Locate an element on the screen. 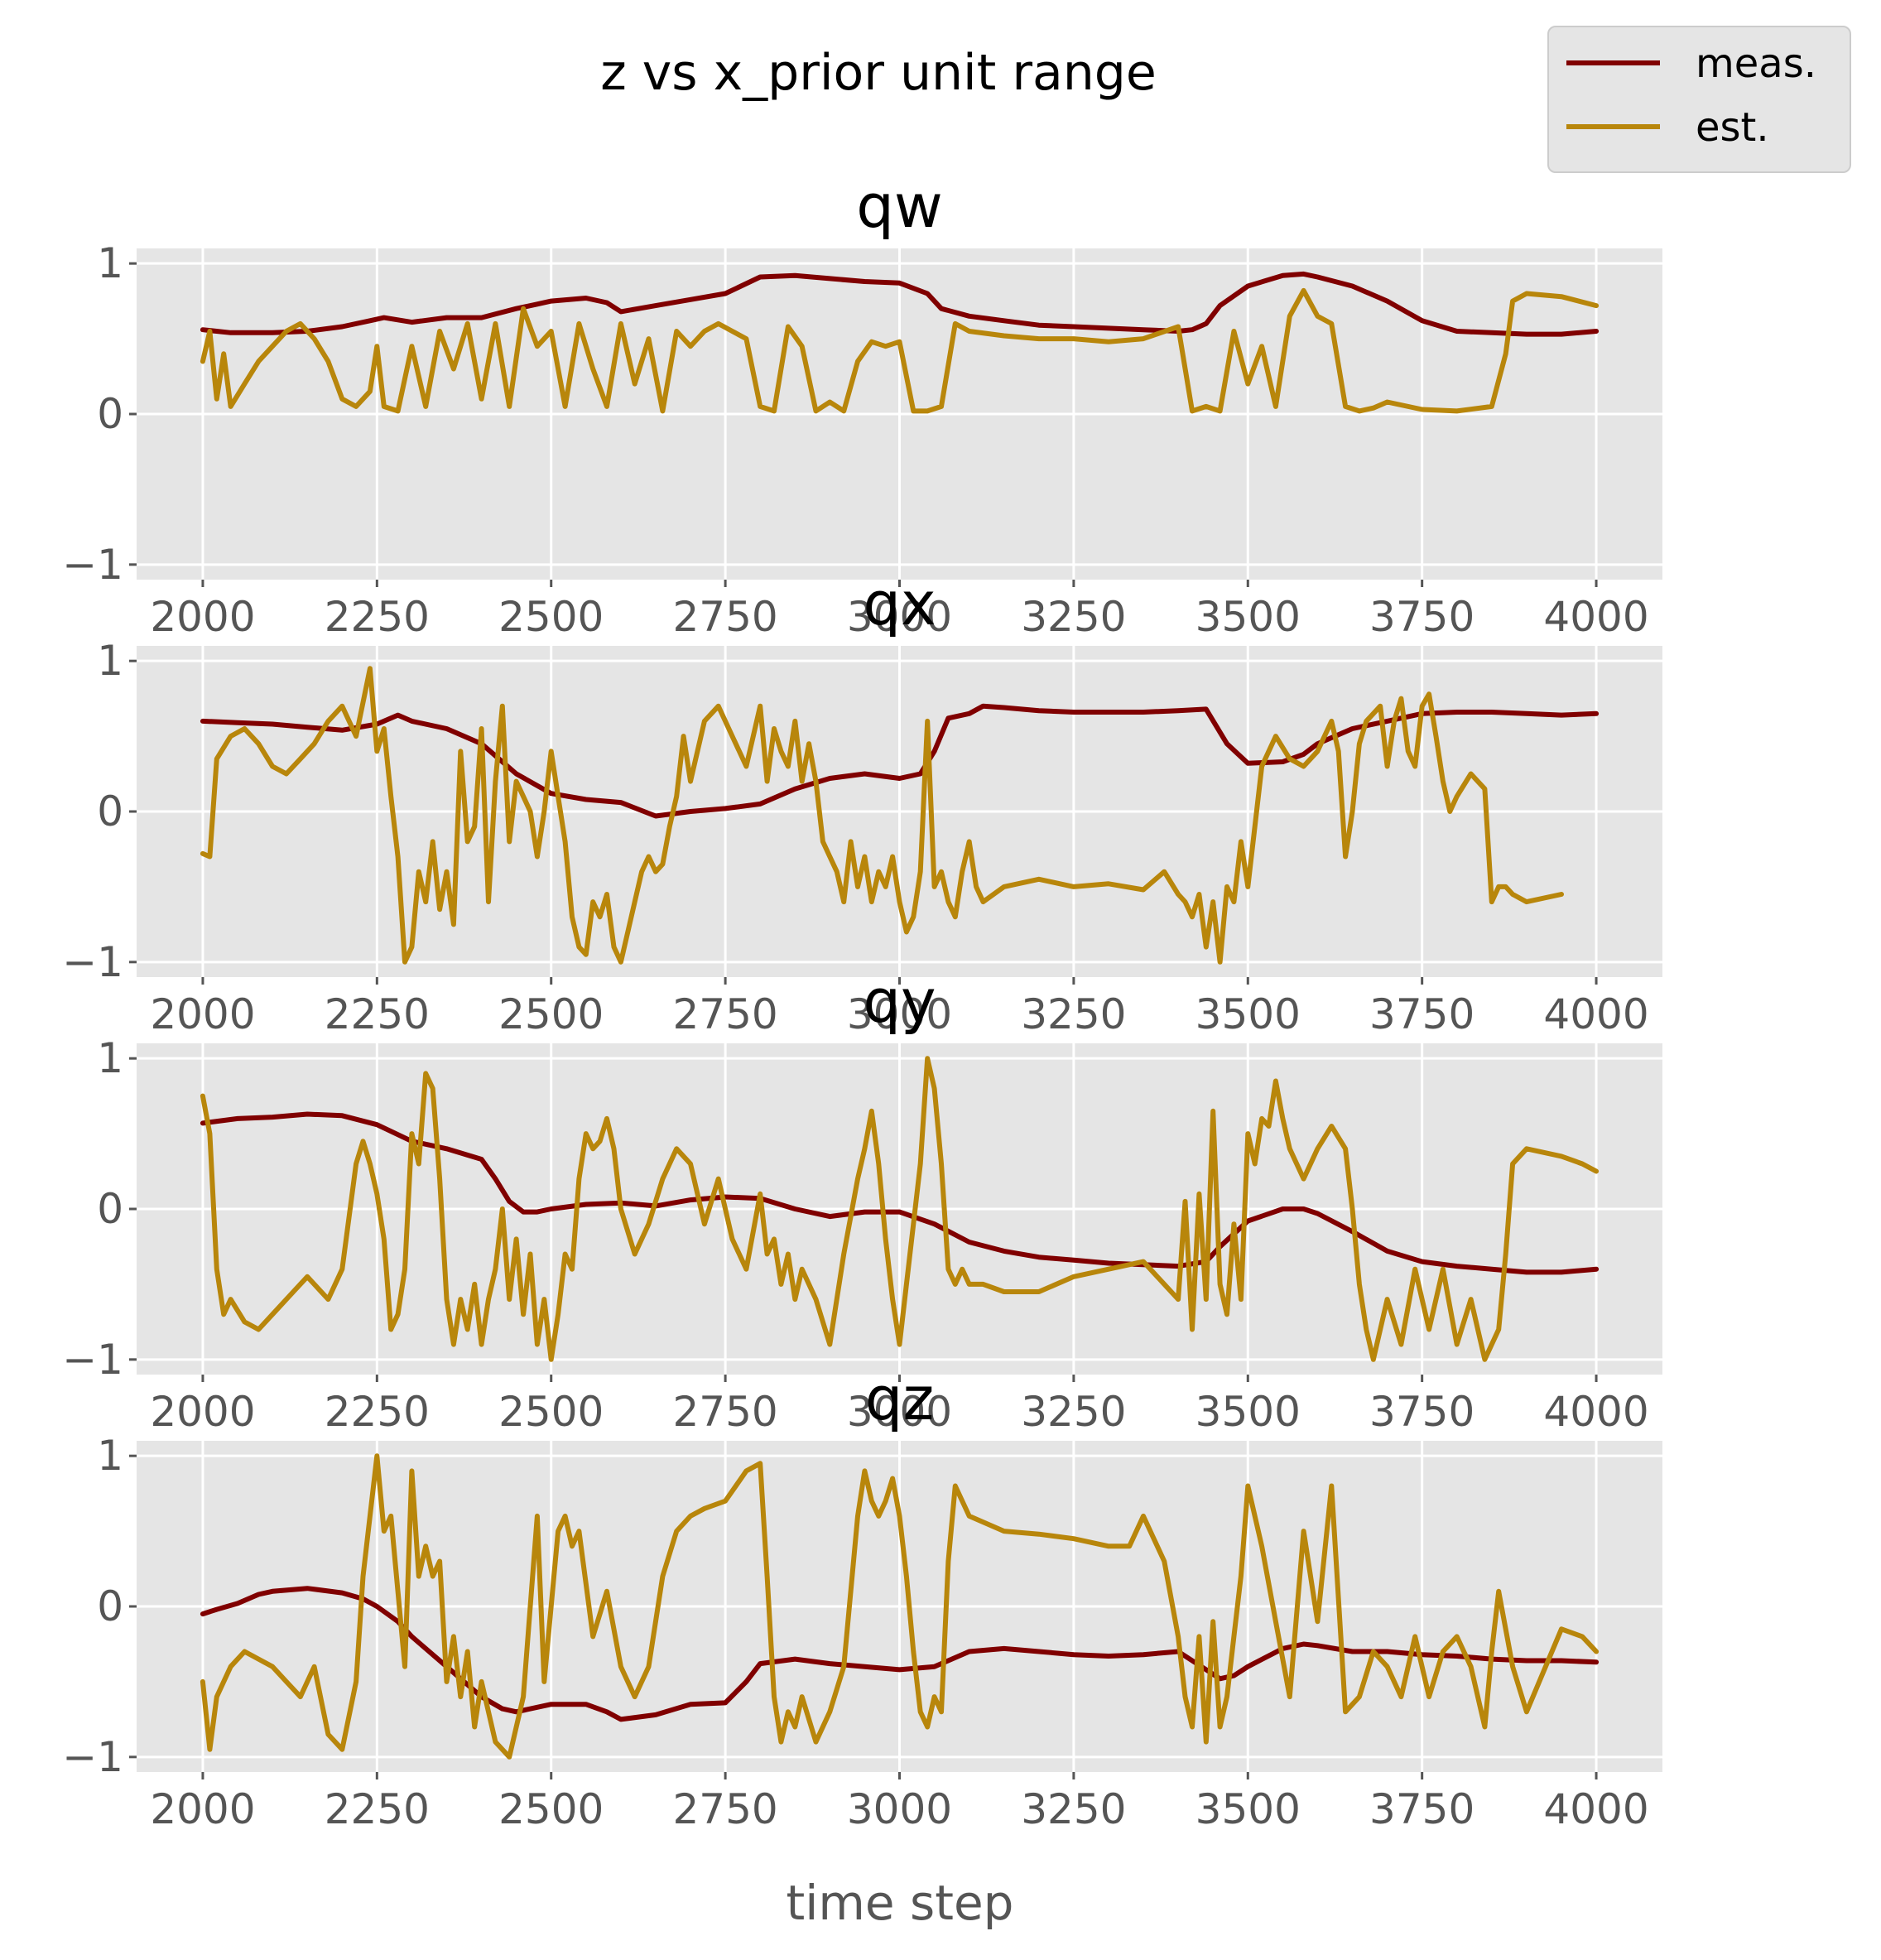 The height and width of the screenshot is (1960, 1881). subplot-title: qz is located at coordinates (900, 1398).